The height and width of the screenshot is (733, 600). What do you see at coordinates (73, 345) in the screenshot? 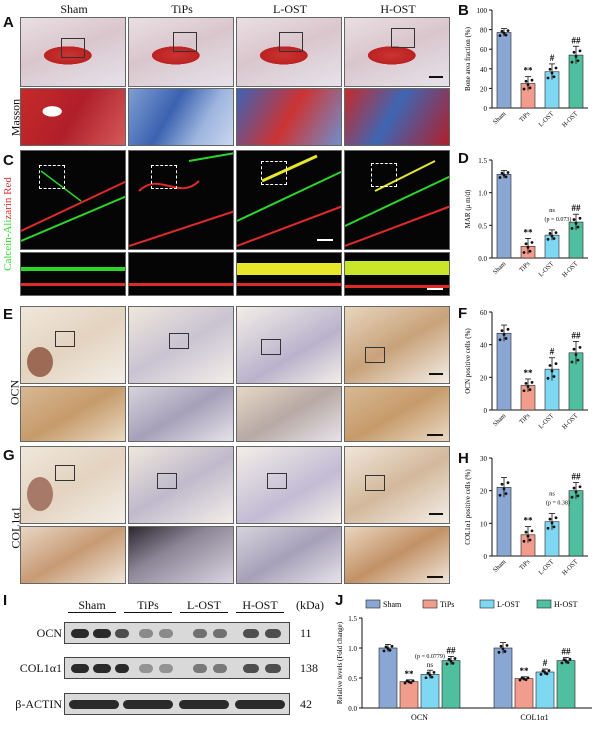
I see `ocn-sham-overview` at bounding box center [73, 345].